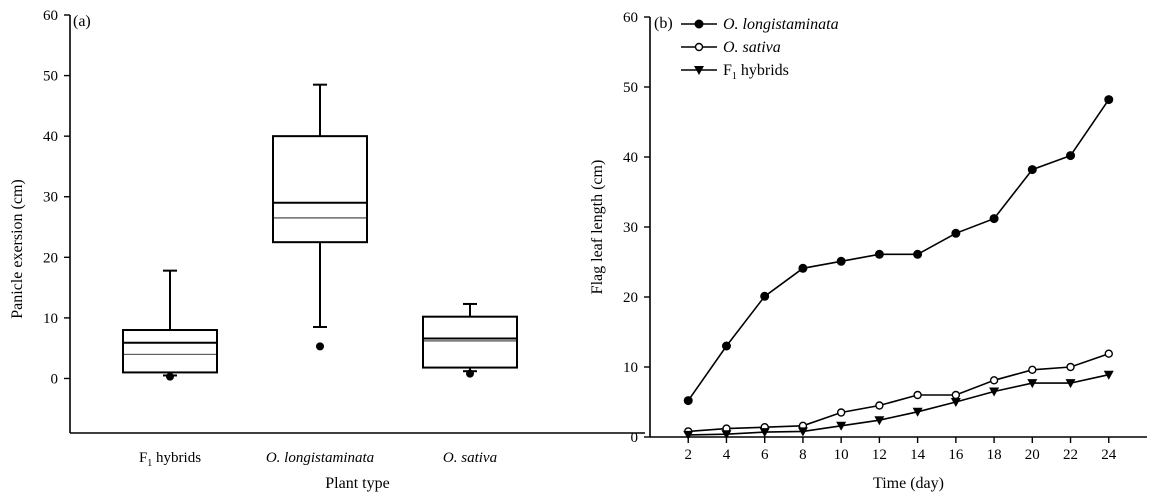  I want to click on legend-item-1: O. sativa, so click(731, 47).